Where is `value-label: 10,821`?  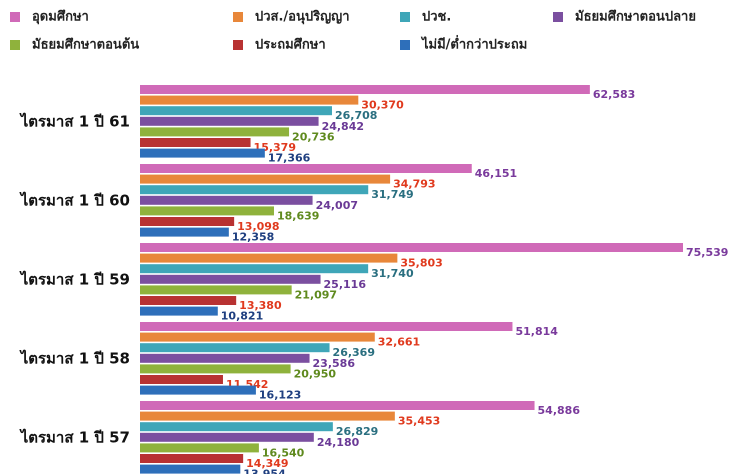
value-label: 10,821 is located at coordinates (242, 316).